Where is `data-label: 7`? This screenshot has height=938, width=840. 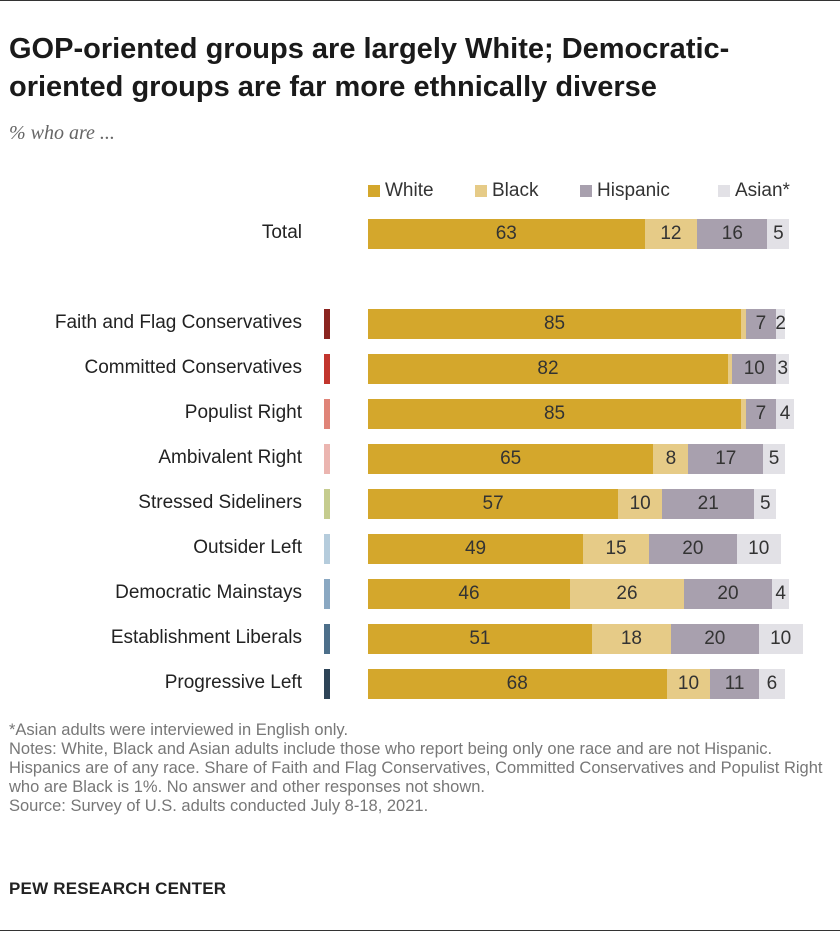
data-label: 7 is located at coordinates (761, 323).